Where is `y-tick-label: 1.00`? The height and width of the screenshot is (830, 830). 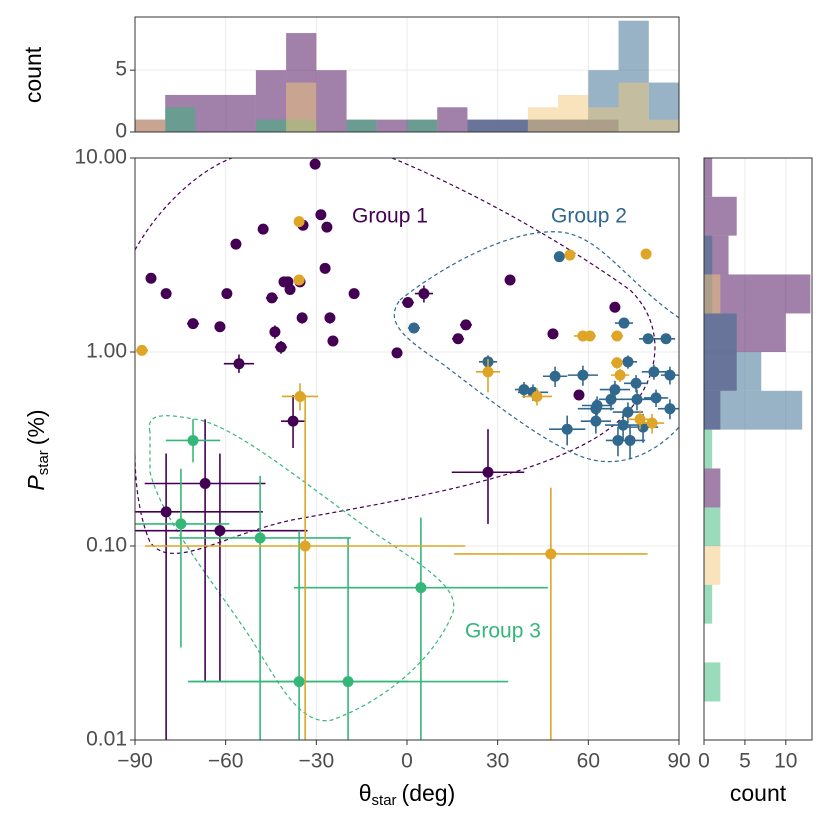 y-tick-label: 1.00 is located at coordinates (106, 351).